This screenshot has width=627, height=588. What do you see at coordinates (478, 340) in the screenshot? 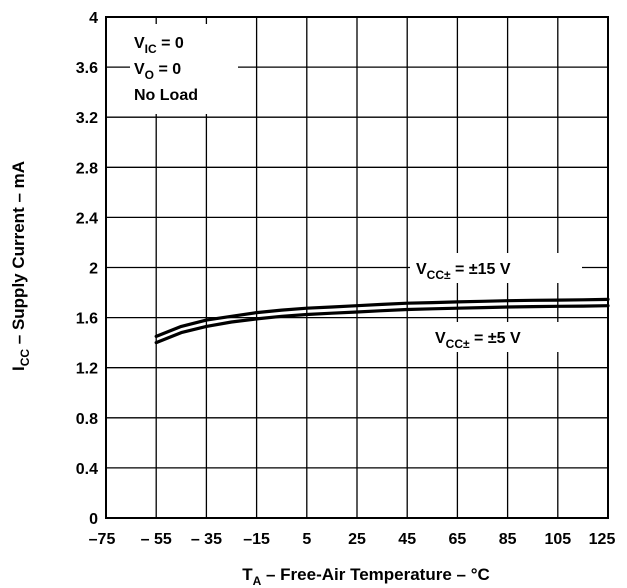
I see `series-label-vcc-5v: VCC± = ±5 V` at bounding box center [478, 340].